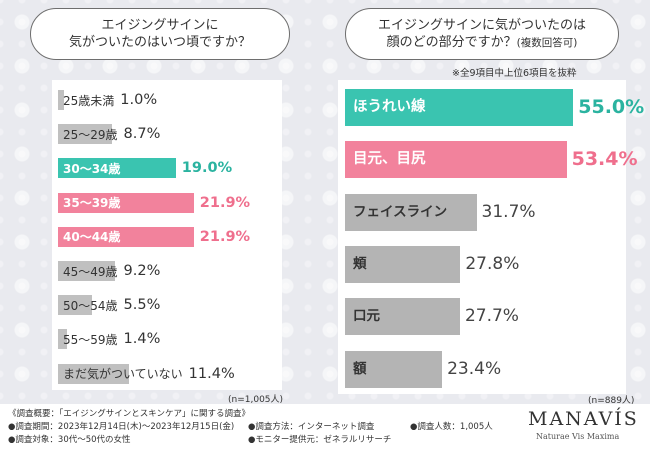 This screenshot has width=650, height=450. What do you see at coordinates (159, 42) in the screenshot?
I see `left-question-line2: 気がついたのはいつ頃ですか？` at bounding box center [159, 42].